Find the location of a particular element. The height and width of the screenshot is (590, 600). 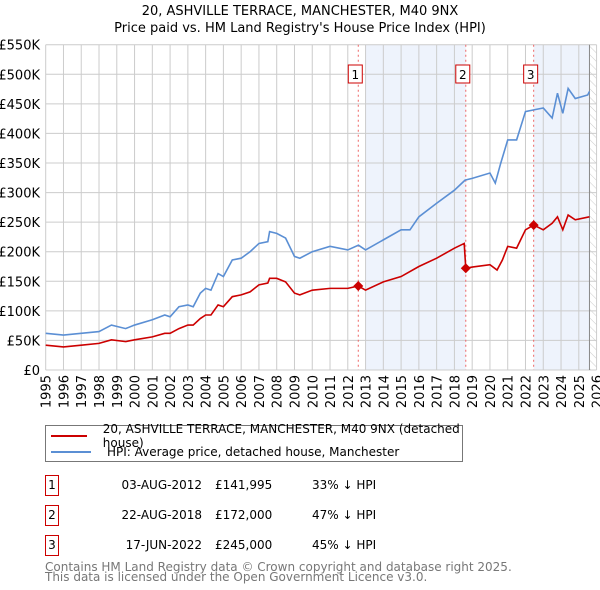

sale-date: 03-AUG-2012 is located at coordinates (162, 485).